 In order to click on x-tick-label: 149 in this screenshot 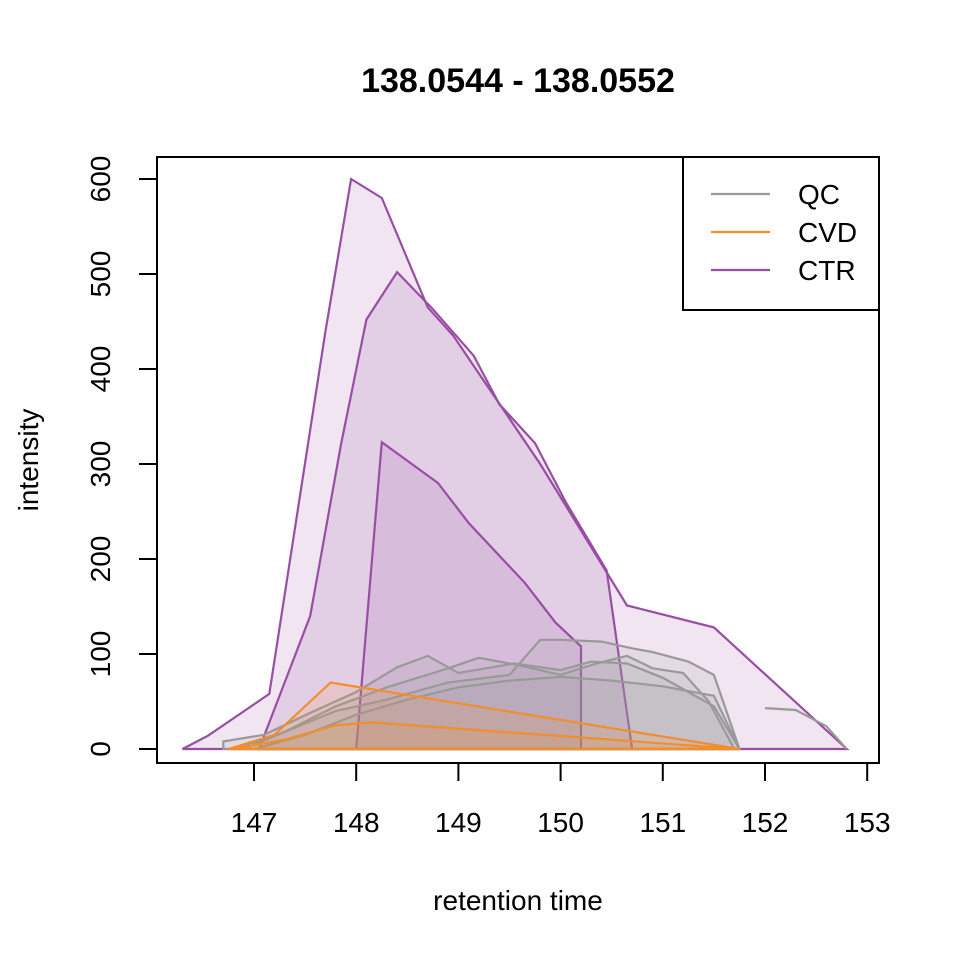, I will do `click(458, 822)`.